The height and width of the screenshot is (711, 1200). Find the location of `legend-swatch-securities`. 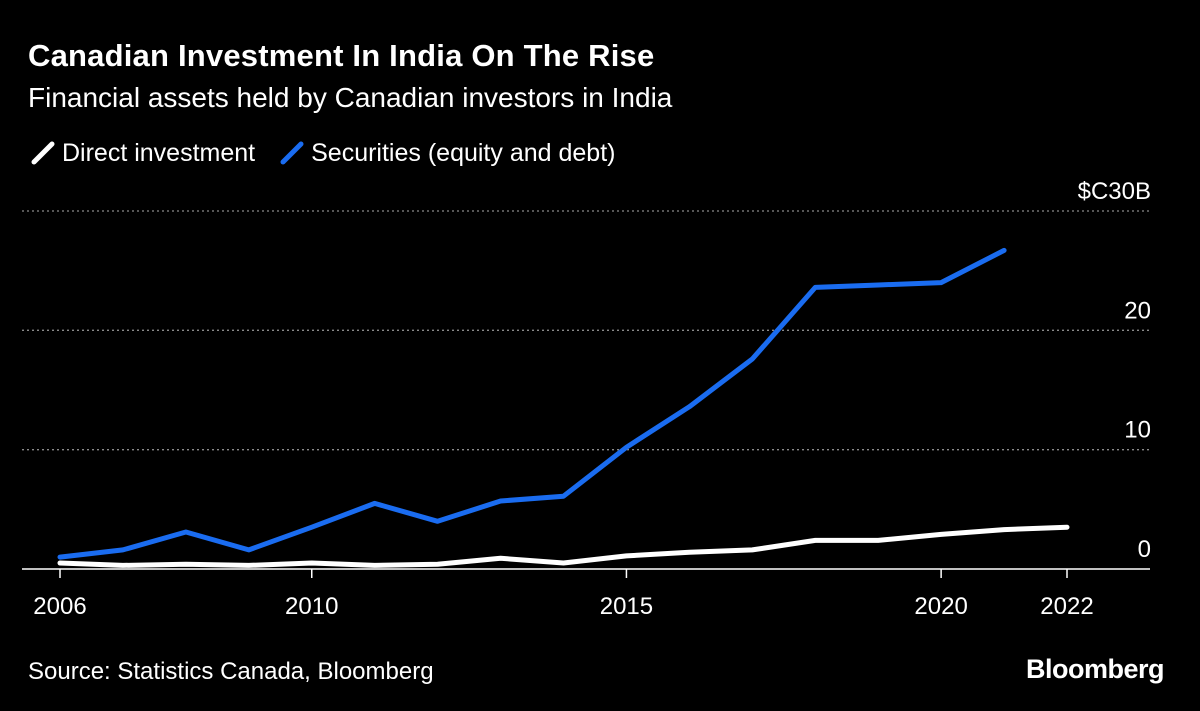

legend-swatch-securities is located at coordinates (292, 153).